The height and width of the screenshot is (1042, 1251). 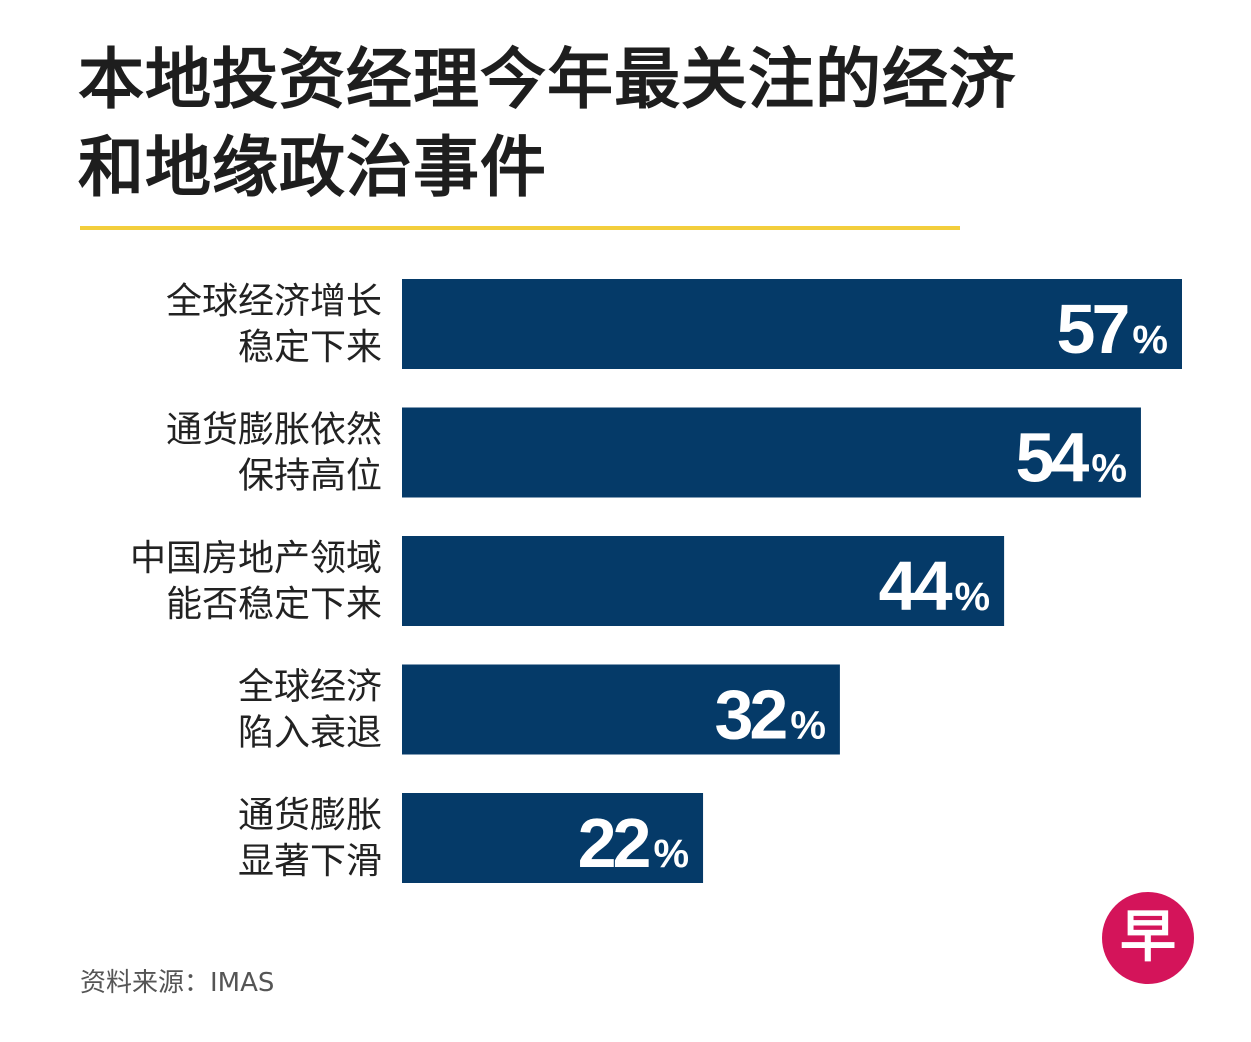 I want to click on title-line-2: 和地缘政治事件, so click(x=312, y=167).